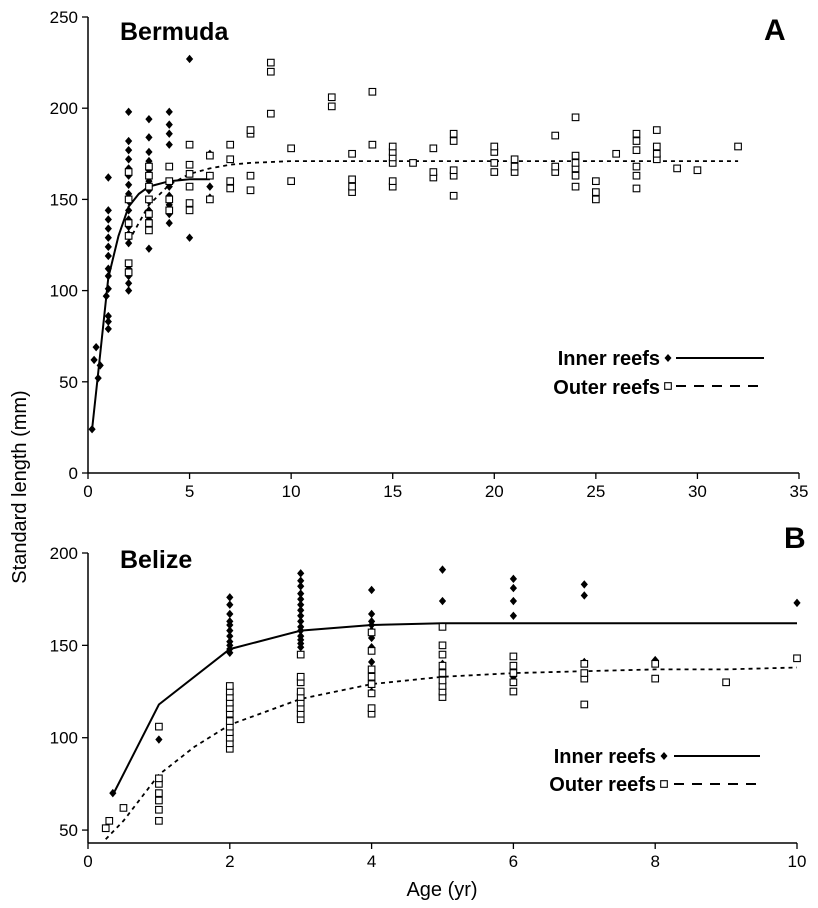 The height and width of the screenshot is (908, 818). What do you see at coordinates (664, 784) in the screenshot?
I see `legend-outer-reefs-marker` at bounding box center [664, 784].